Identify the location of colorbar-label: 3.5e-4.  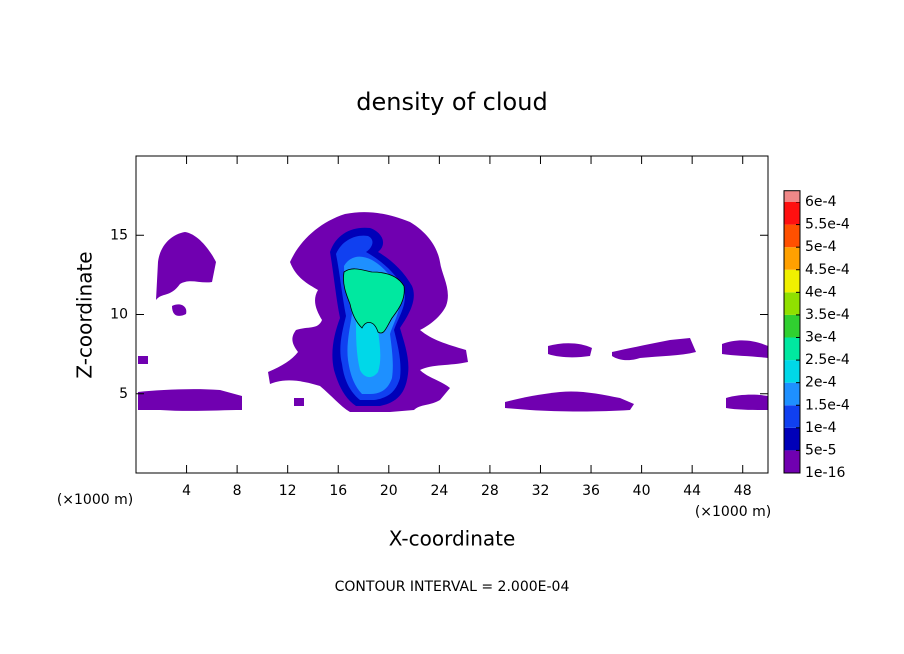
(827, 315).